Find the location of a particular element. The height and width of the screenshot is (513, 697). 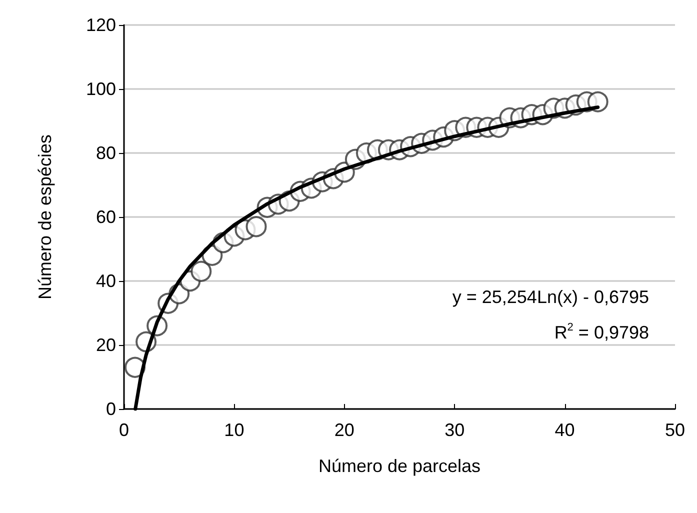

x-tick-label: 20 is located at coordinates (344, 430).